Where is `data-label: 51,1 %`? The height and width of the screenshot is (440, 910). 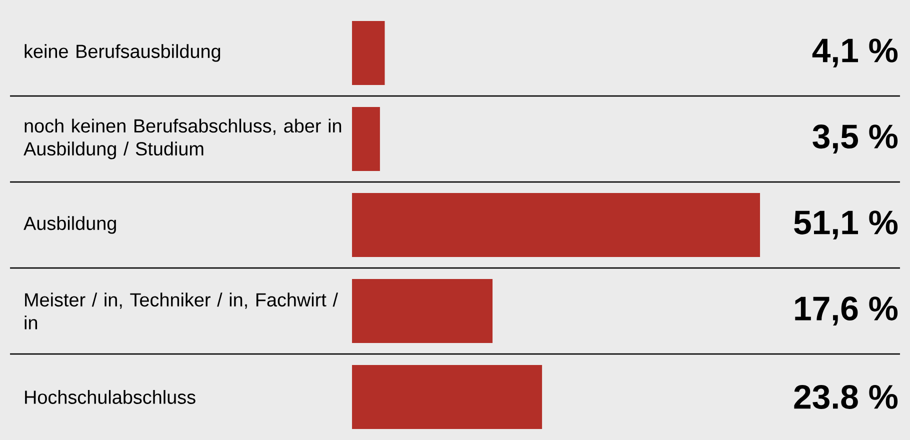 data-label: 51,1 % is located at coordinates (846, 225).